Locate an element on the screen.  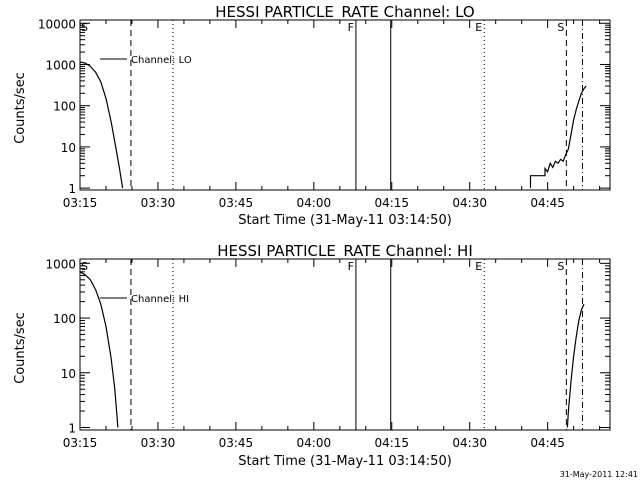
x-tick-label-hi: 03:30 is located at coordinates (158, 443).